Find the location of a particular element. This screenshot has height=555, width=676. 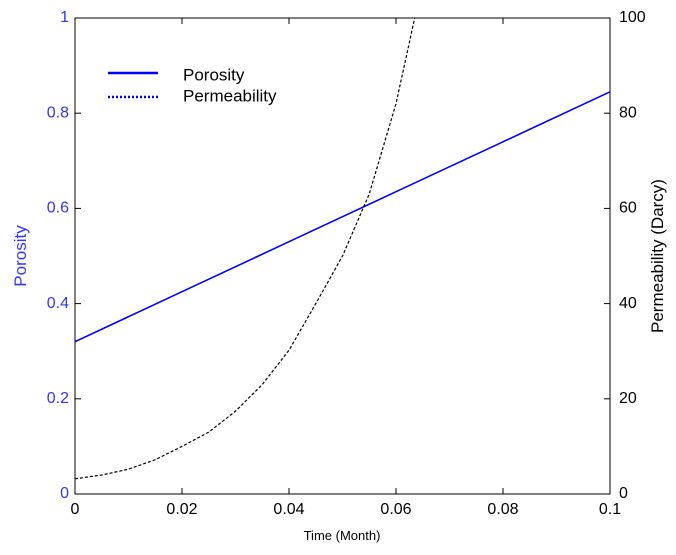

y-left-tick-label: 1 is located at coordinates (64, 17).